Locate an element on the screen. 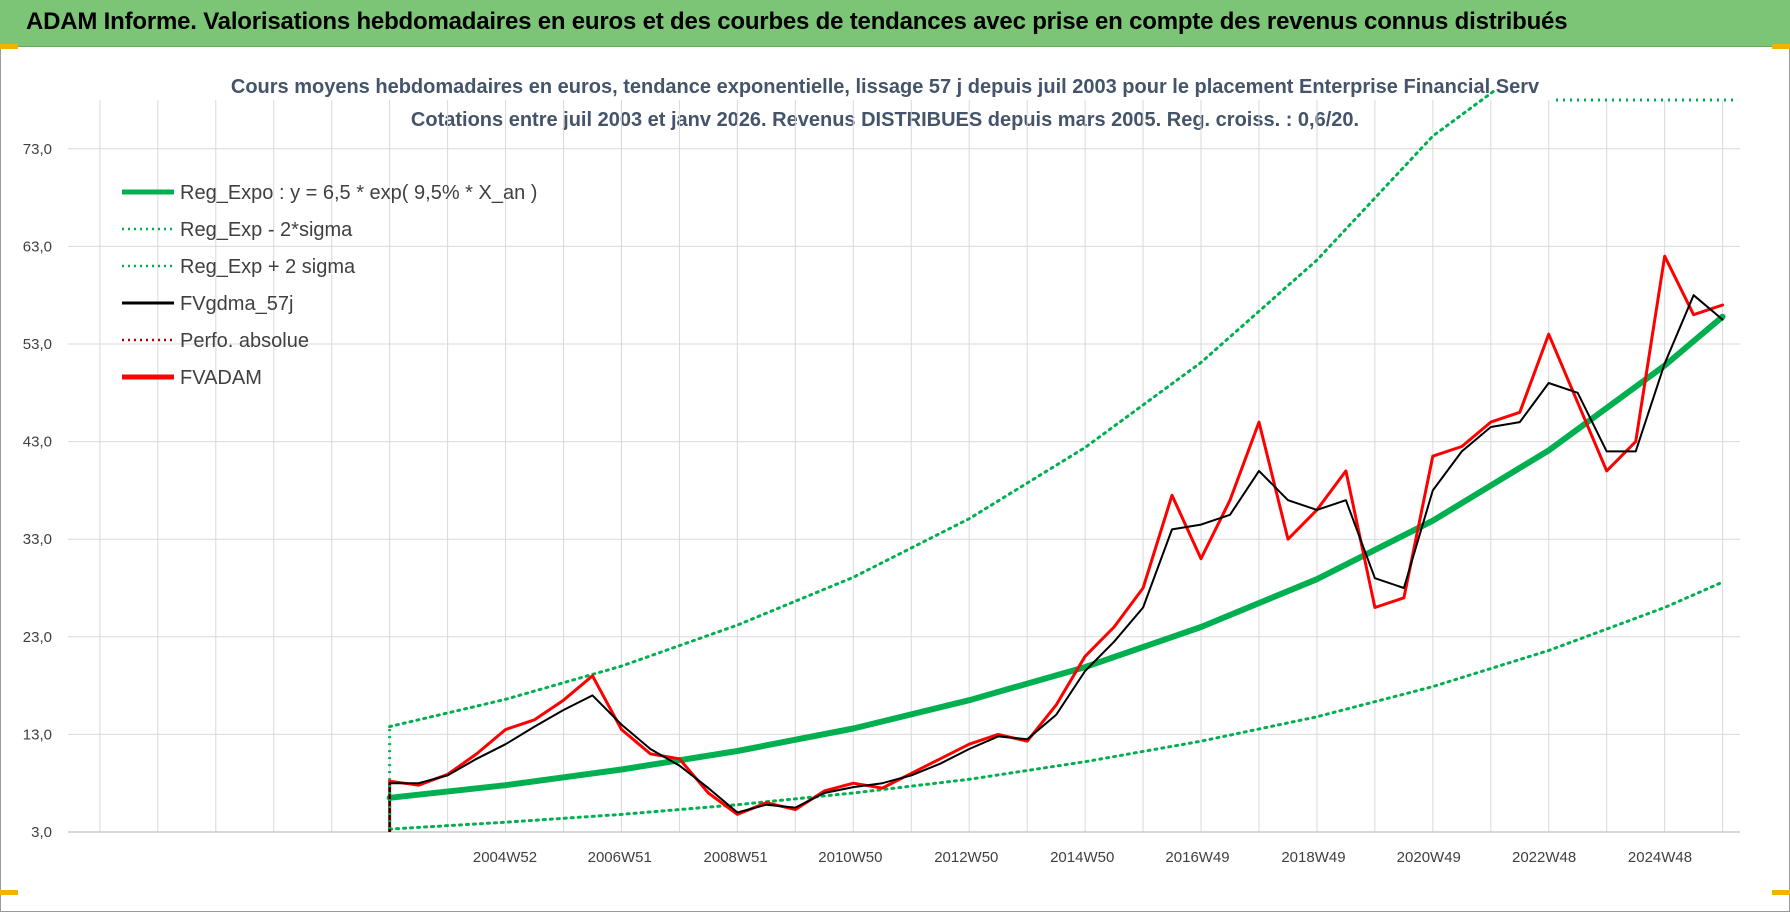  y-tick-label: 73,0 is located at coordinates (37, 149).